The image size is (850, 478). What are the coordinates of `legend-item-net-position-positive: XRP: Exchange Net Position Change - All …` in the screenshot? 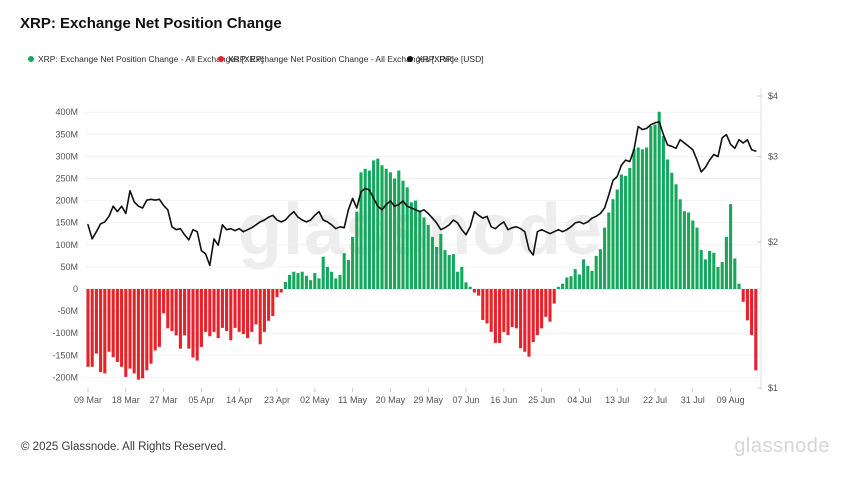 It's located at (146, 59).